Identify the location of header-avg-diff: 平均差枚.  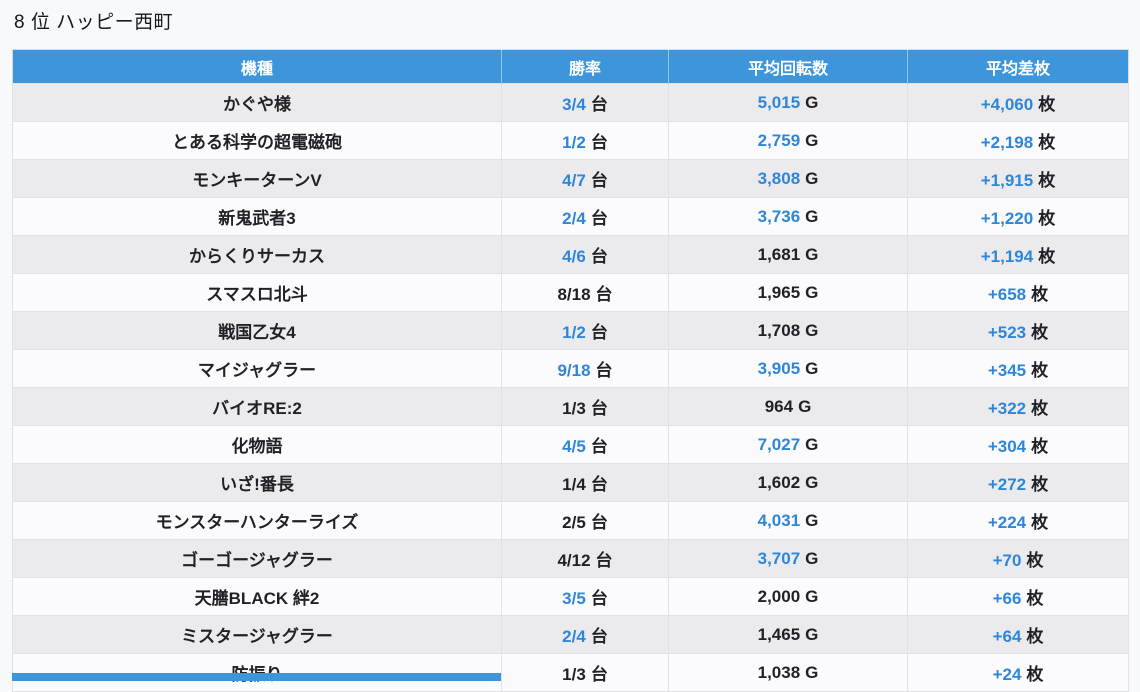
(1018, 66).